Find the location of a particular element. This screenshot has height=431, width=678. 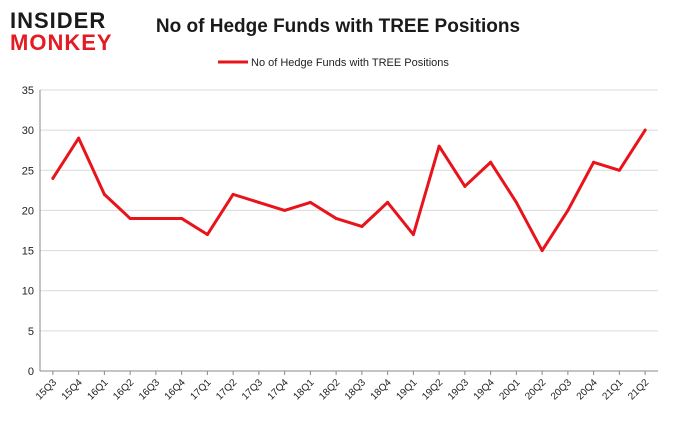

y-tick-label: 10 is located at coordinates (28, 292).